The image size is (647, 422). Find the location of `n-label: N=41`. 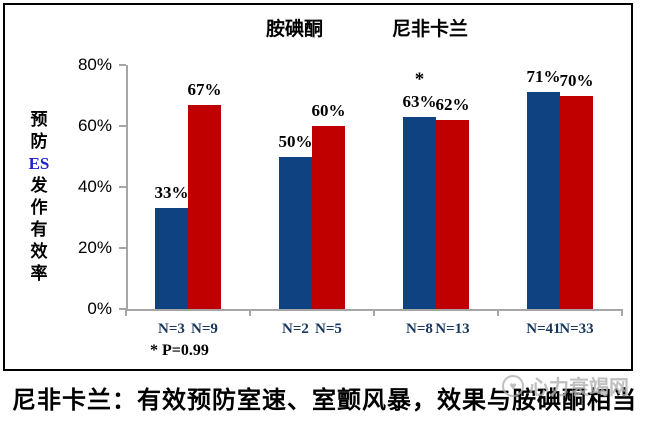

n-label: N=41 is located at coordinates (543, 329).